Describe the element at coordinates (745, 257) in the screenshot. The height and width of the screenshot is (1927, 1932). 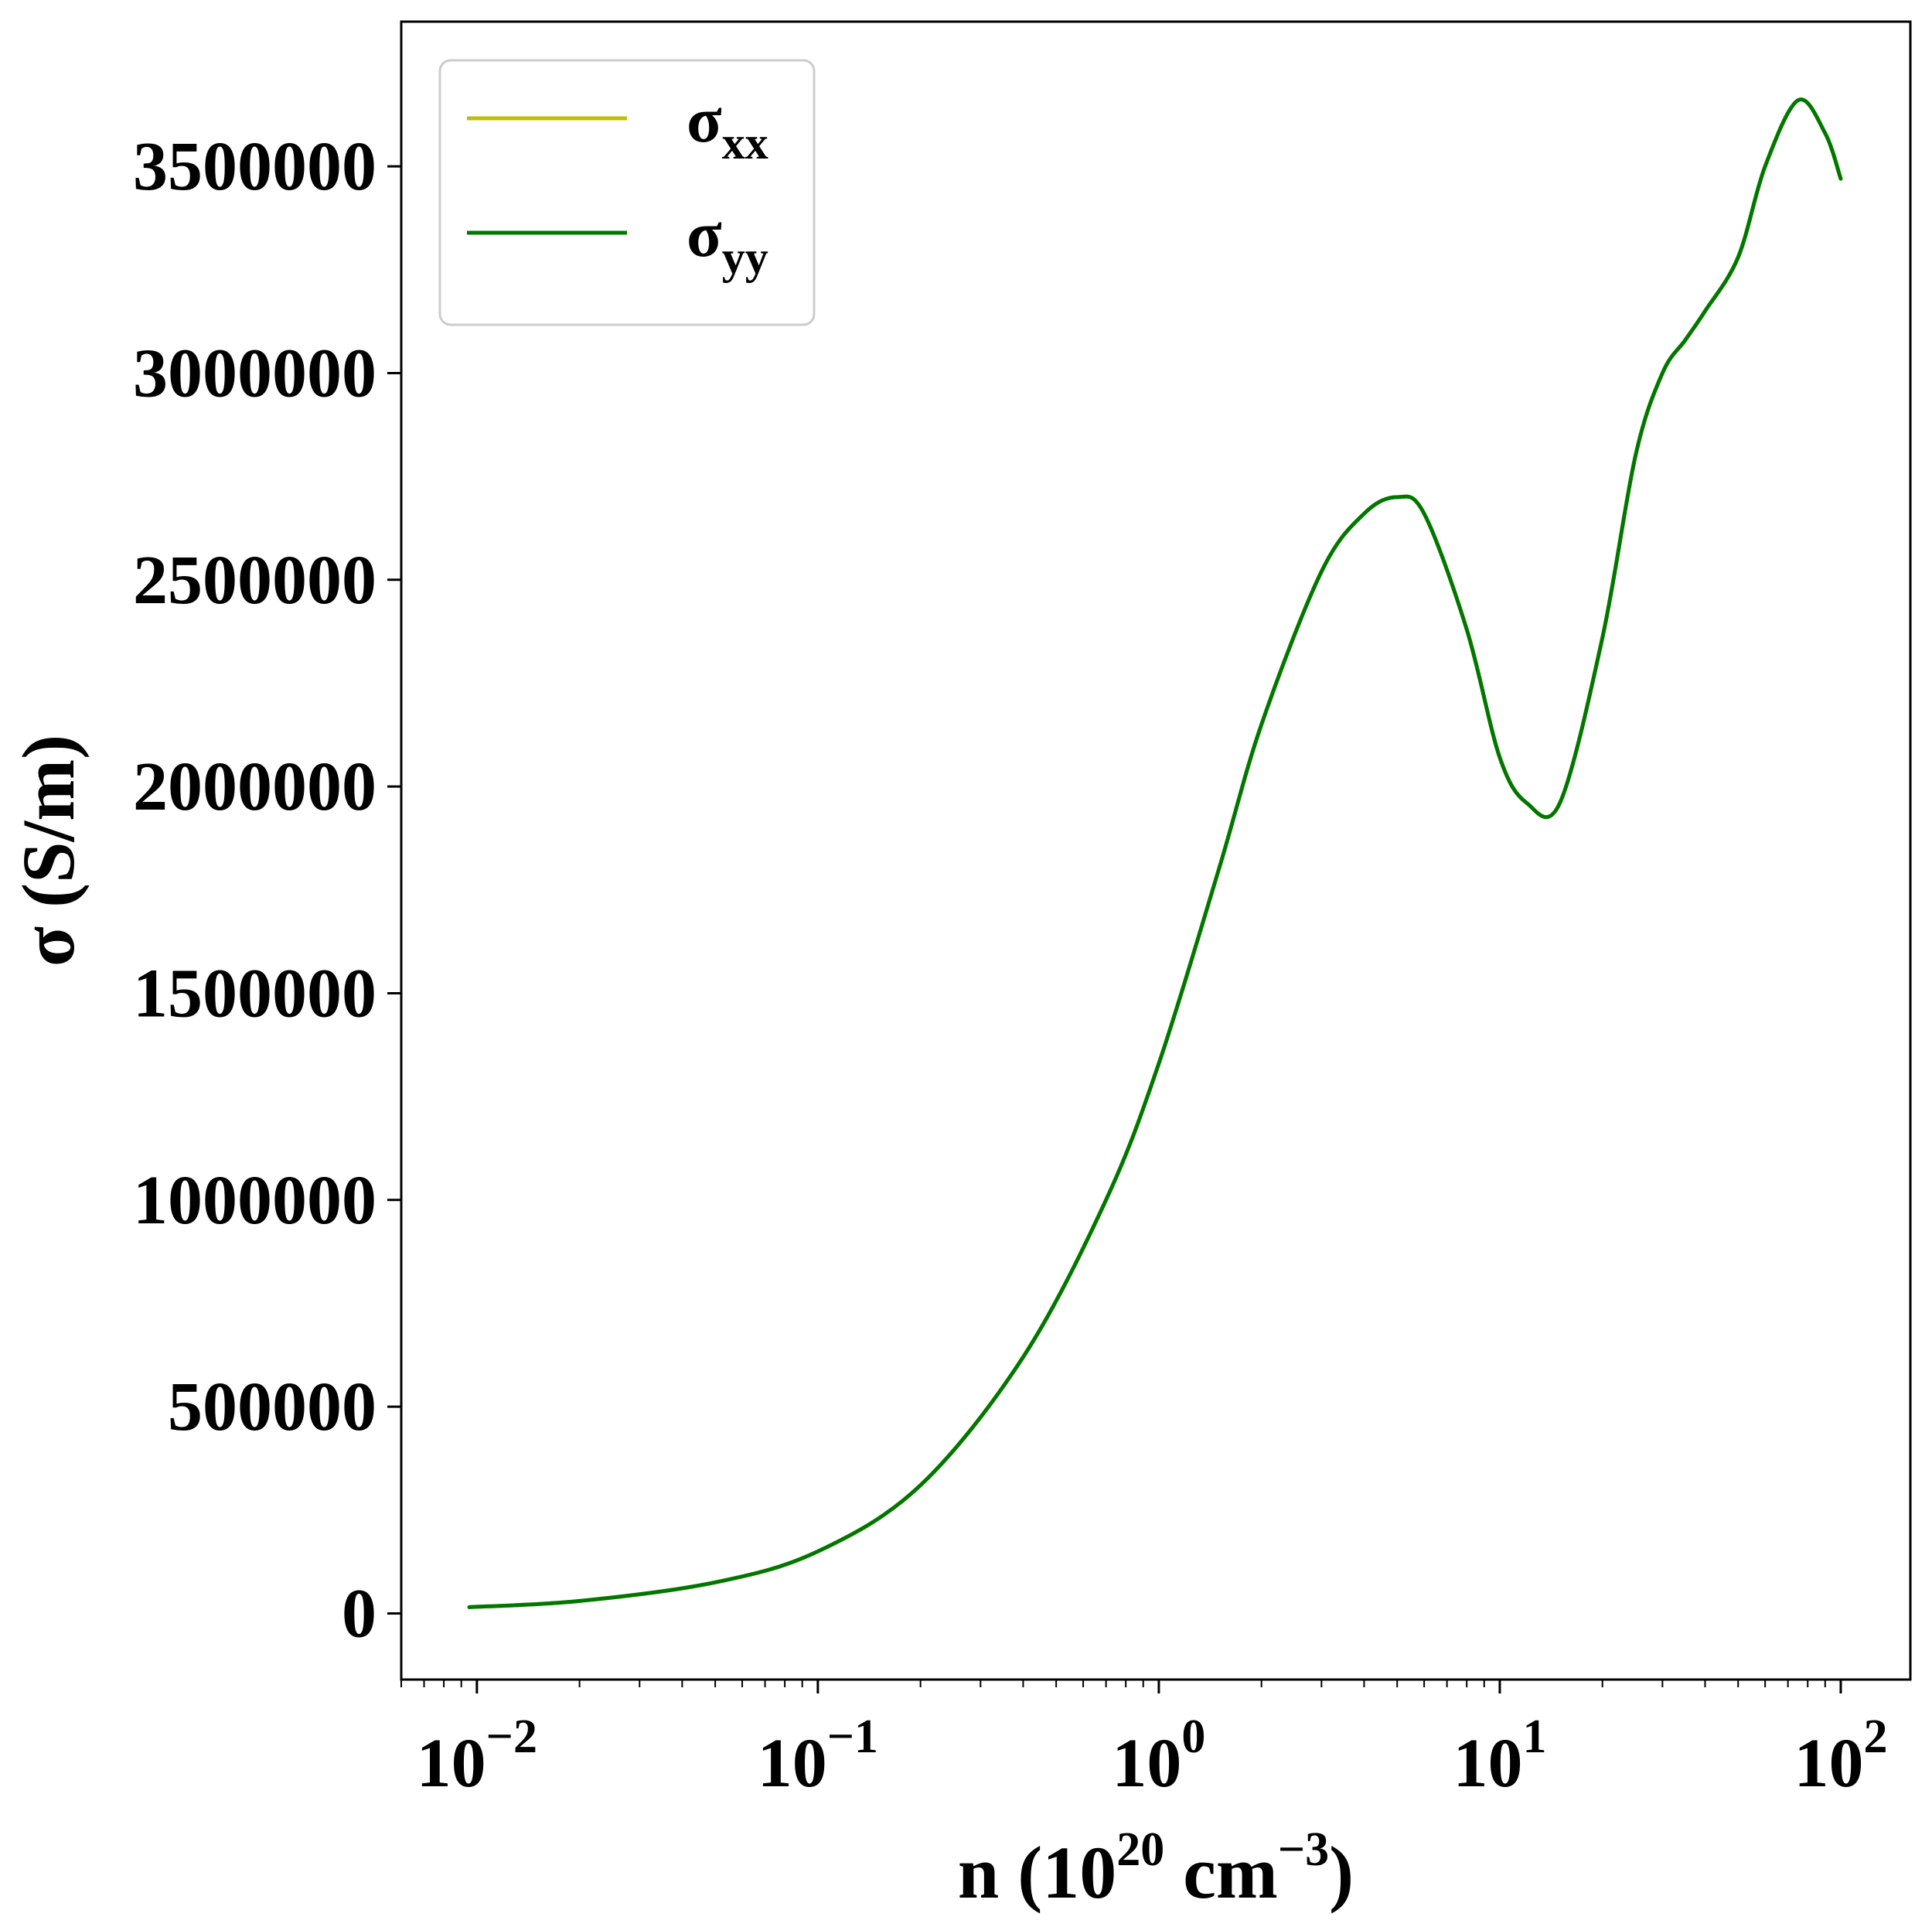
I see `legend-label-sigma-yy-sub: yy` at that location.